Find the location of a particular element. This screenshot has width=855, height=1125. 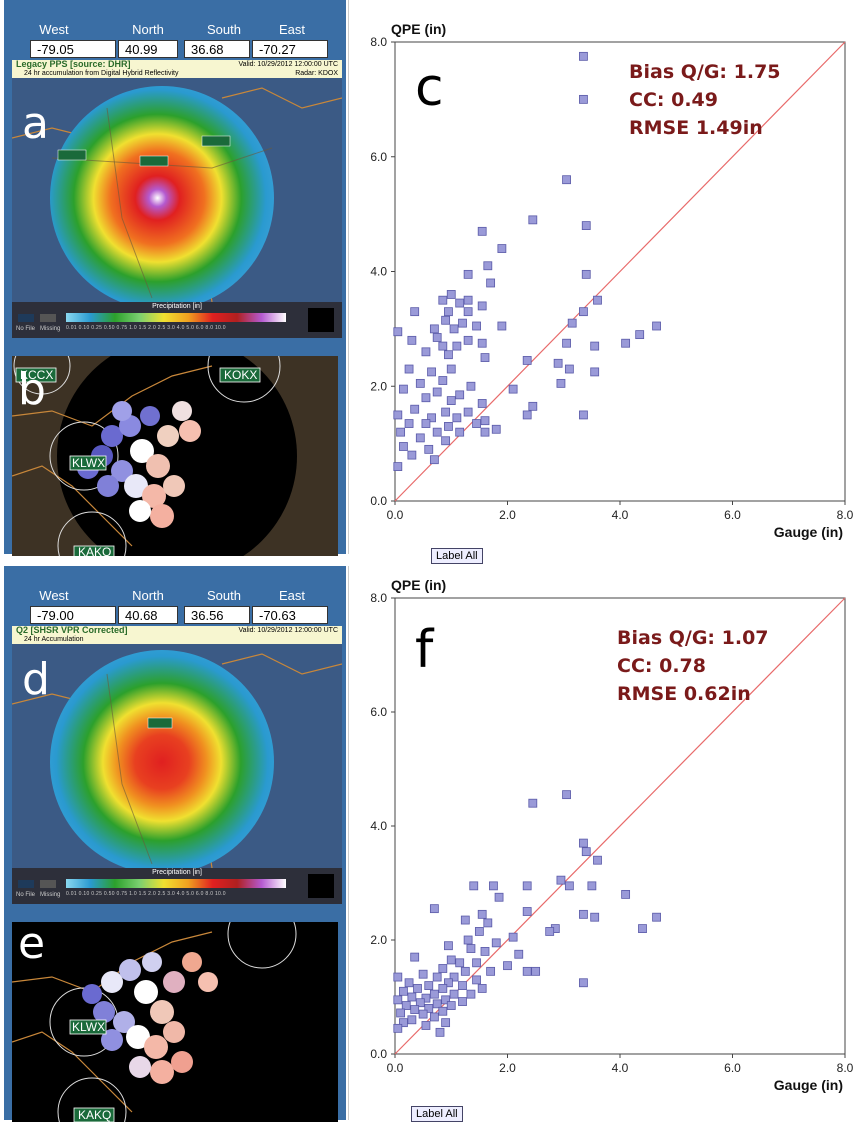

stats-box-f: Bias Q/G: 1.07 CC: 0.78 RMSE 0.62in is located at coordinates (693, 666).